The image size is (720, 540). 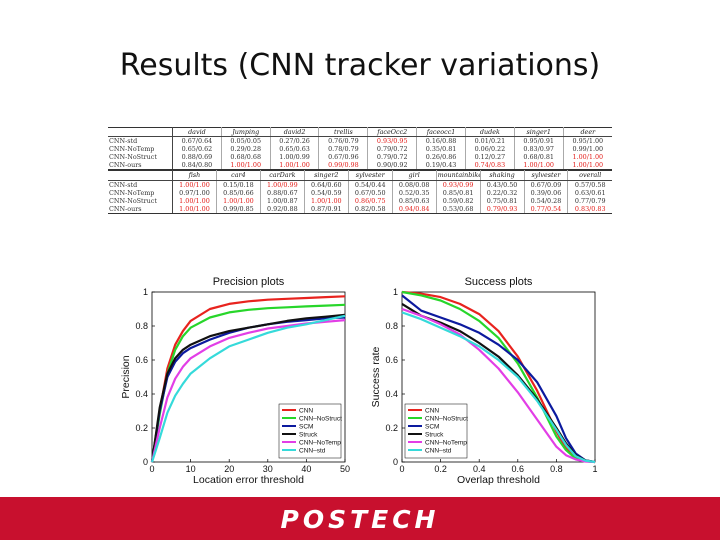 I want to click on table-cell: 0.29/0.28, so click(x=246, y=149).